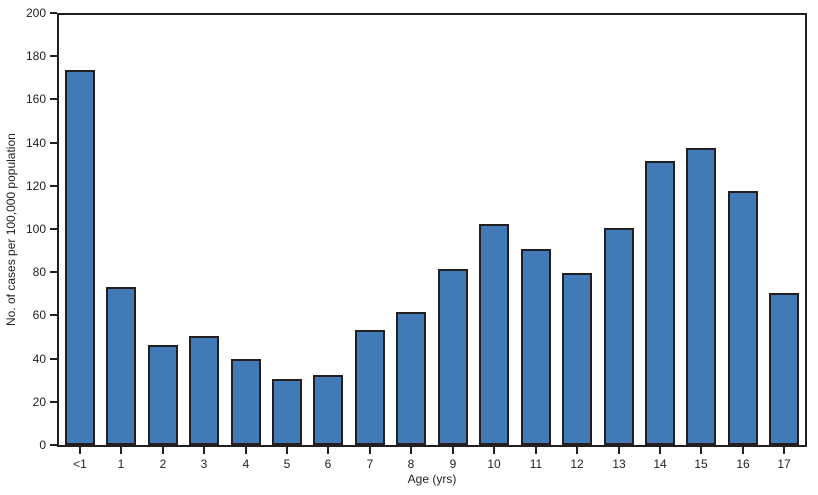 The image size is (818, 495). What do you see at coordinates (39, 272) in the screenshot?
I see `y-tick-label: 80` at bounding box center [39, 272].